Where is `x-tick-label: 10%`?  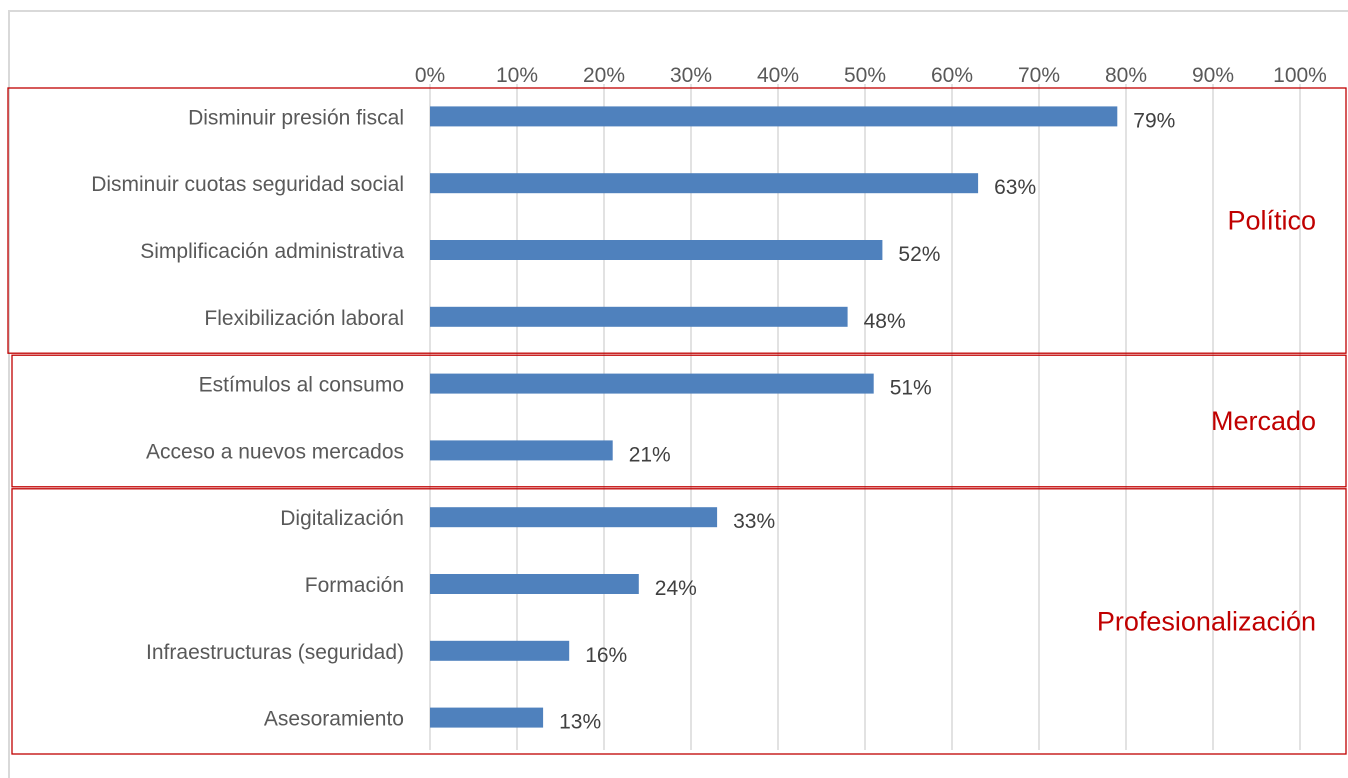
x-tick-label: 10% is located at coordinates (517, 75).